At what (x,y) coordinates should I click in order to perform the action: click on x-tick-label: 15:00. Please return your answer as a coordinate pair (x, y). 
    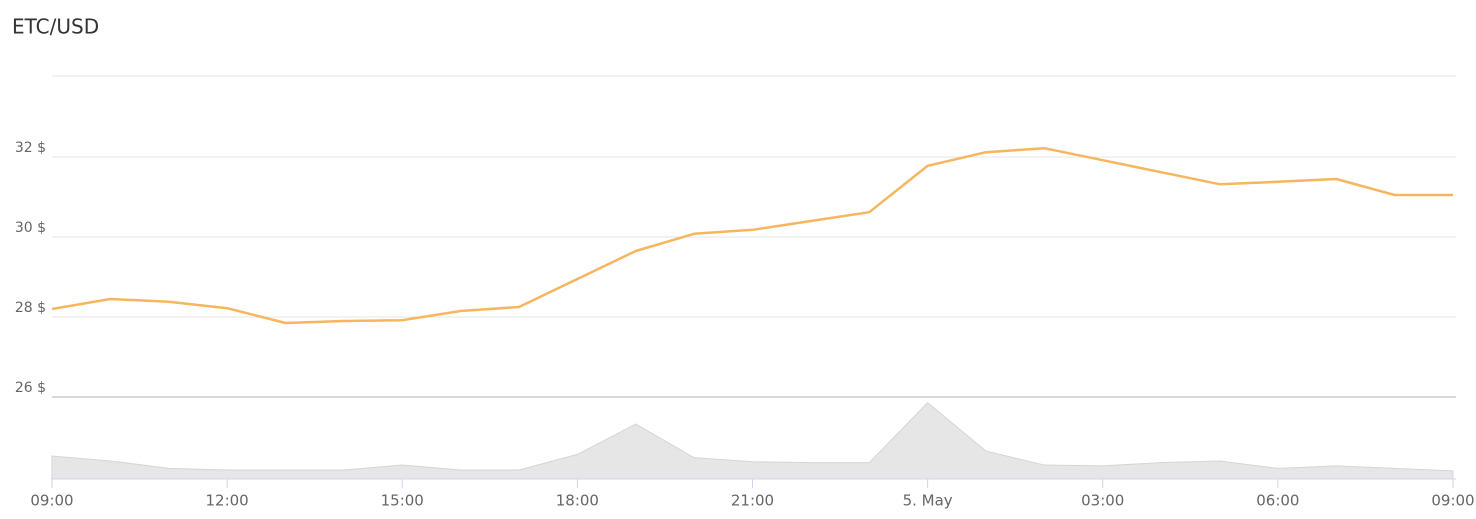
    Looking at the image, I should click on (402, 501).